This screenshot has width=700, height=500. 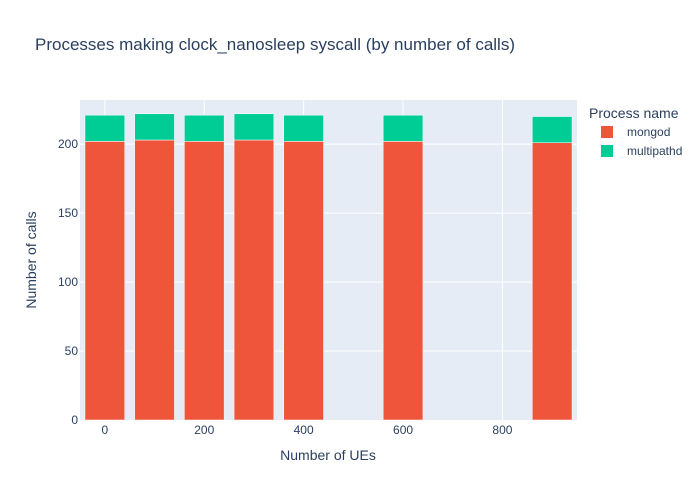 I want to click on y-tick-label: 50, so click(x=72, y=351).